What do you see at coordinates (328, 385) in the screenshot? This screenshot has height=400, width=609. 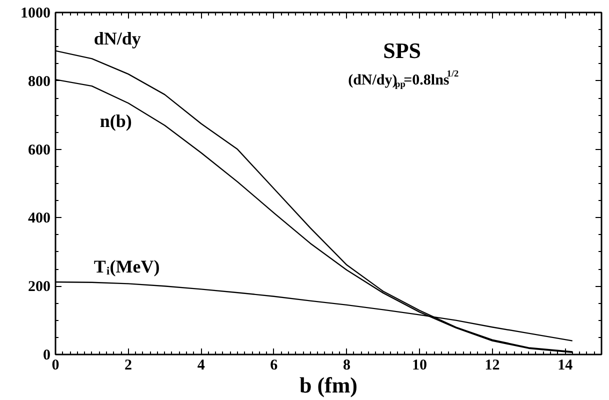 I see `x-axis-title: b (fm)` at bounding box center [328, 385].